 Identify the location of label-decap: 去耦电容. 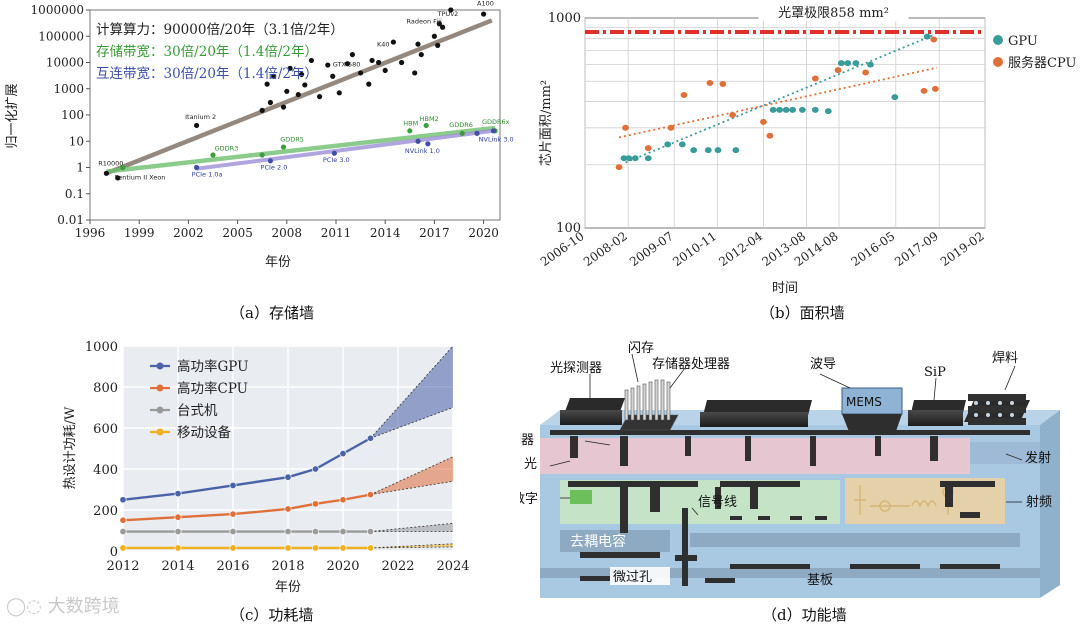
(598, 541).